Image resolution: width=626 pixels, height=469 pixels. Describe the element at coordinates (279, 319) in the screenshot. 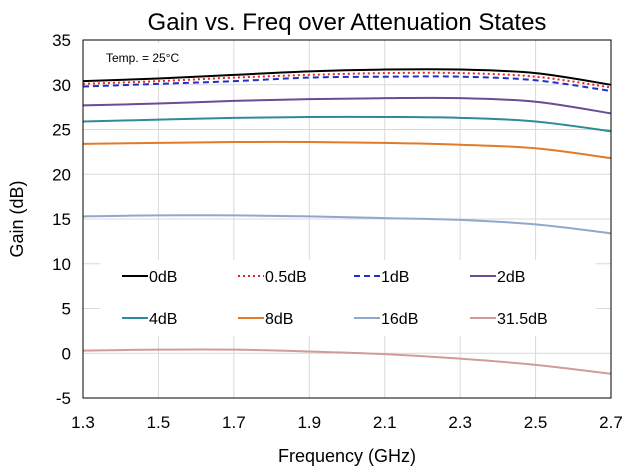

I see `legend-label: 8dB` at that location.